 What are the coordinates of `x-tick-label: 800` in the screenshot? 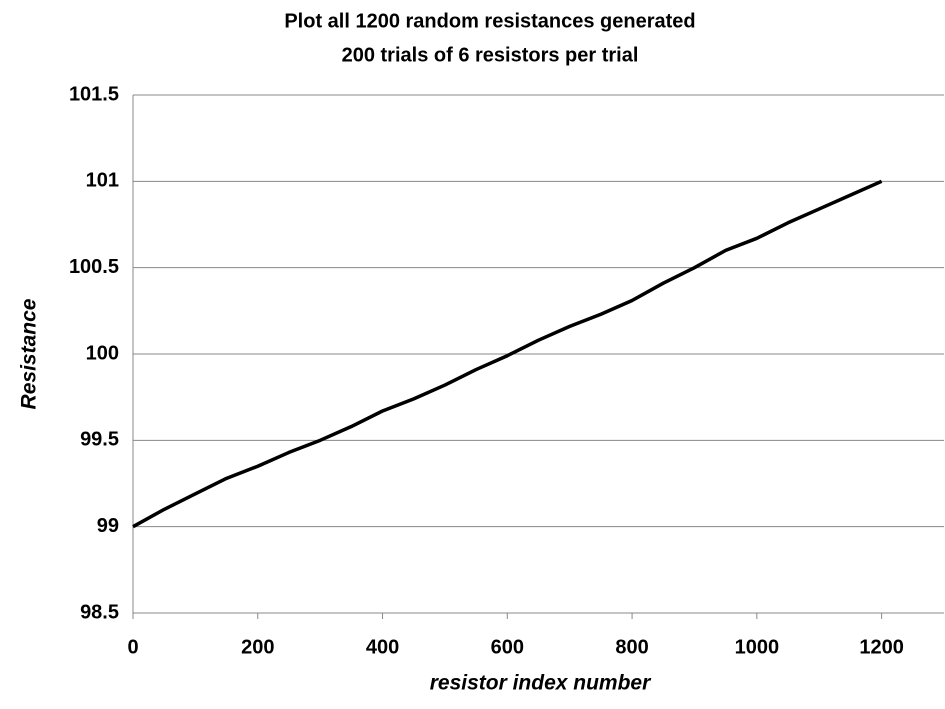 It's located at (631, 647).